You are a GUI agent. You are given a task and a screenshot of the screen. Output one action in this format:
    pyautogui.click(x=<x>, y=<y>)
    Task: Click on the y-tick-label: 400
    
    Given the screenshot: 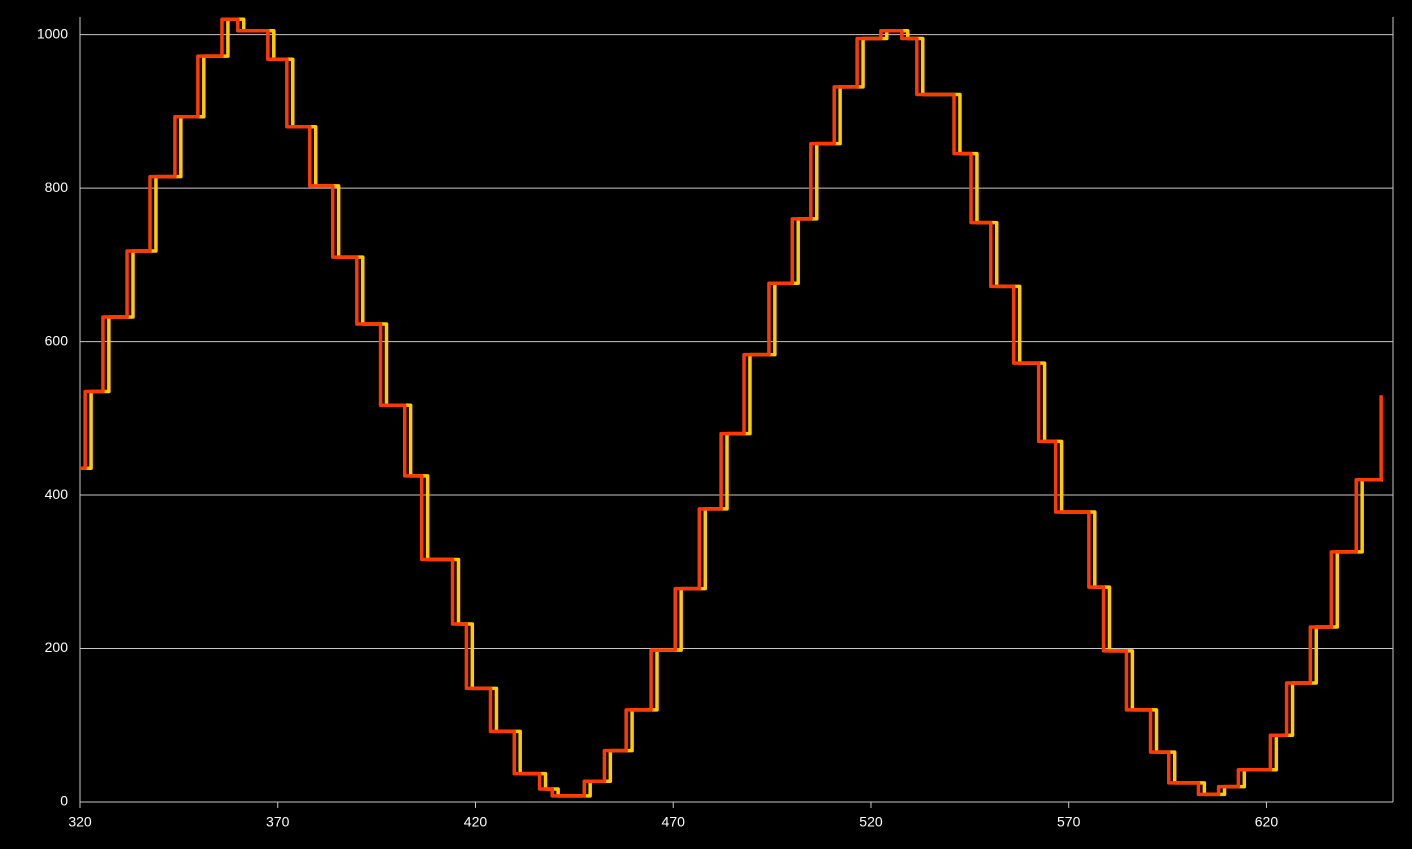 What is the action you would take?
    pyautogui.click(x=57, y=494)
    